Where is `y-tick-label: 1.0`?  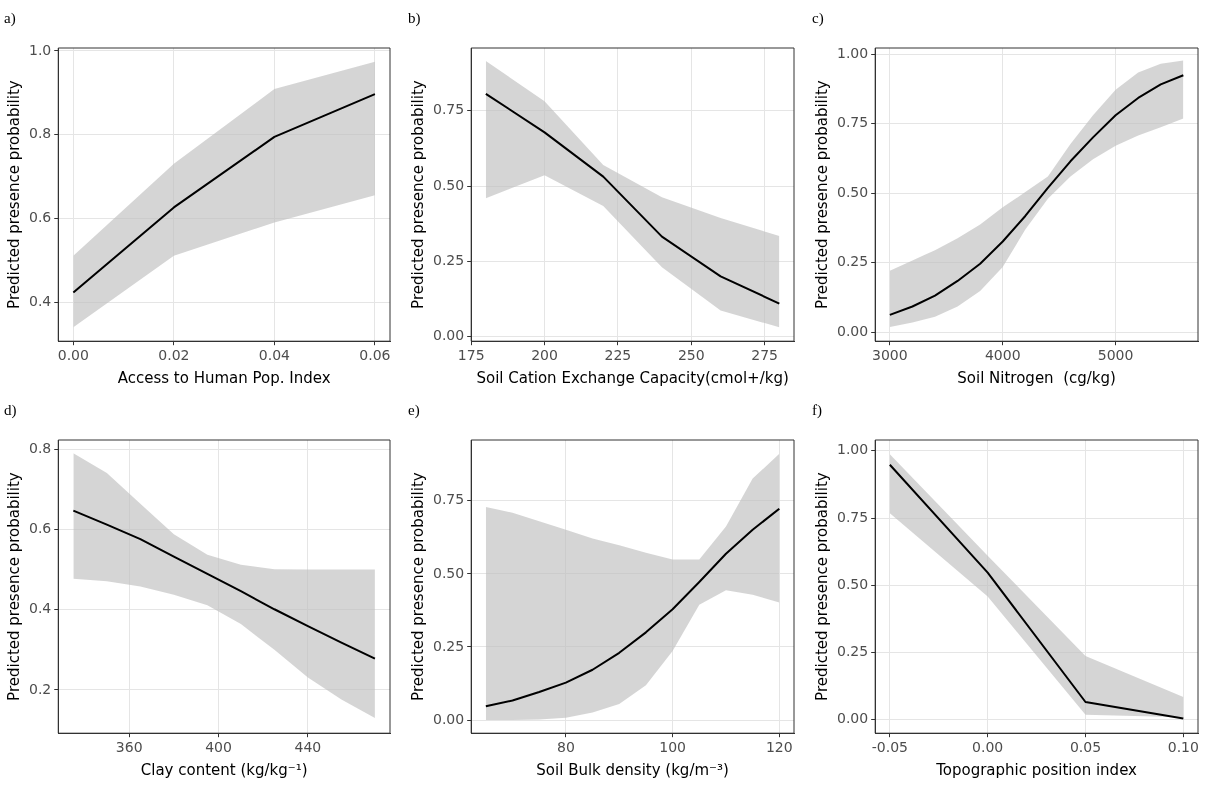 y-tick-label: 1.0 is located at coordinates (40, 49).